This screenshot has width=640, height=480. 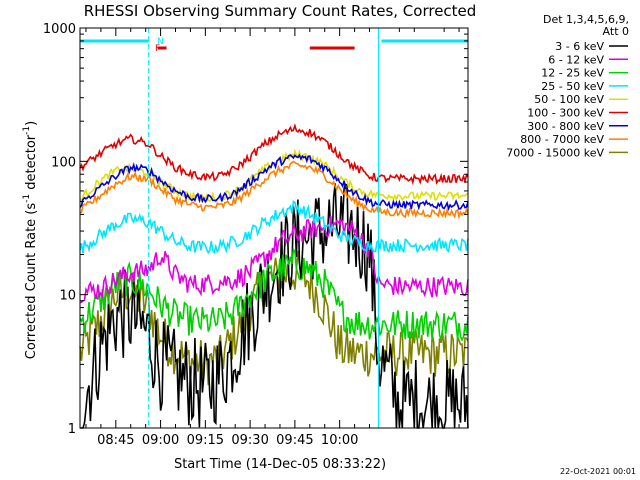 What do you see at coordinates (339, 440) in the screenshot?
I see `x-tick-label: 10:00` at bounding box center [339, 440].